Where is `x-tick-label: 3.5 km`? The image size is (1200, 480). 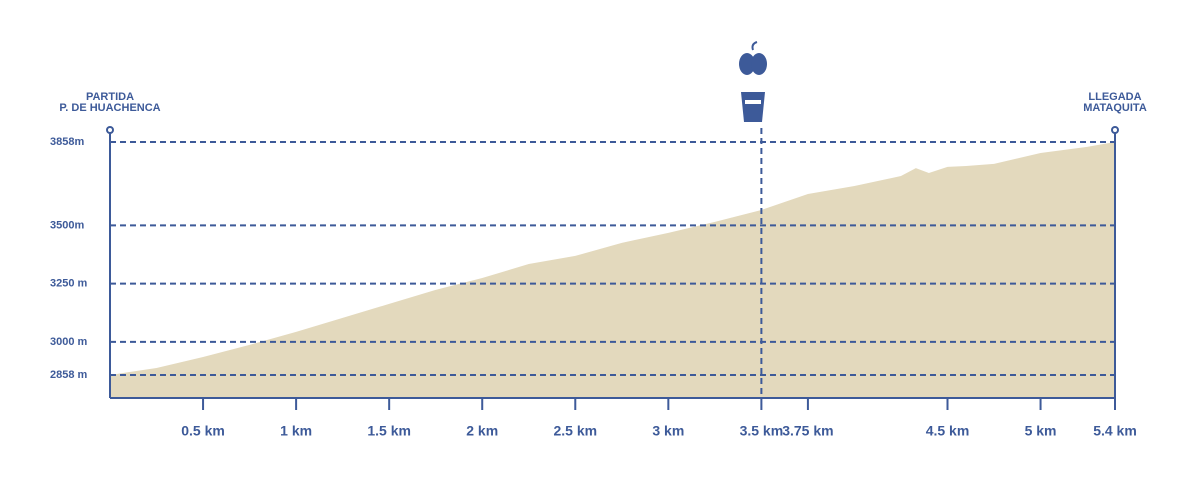 x-tick-label: 3.5 km is located at coordinates (762, 431).